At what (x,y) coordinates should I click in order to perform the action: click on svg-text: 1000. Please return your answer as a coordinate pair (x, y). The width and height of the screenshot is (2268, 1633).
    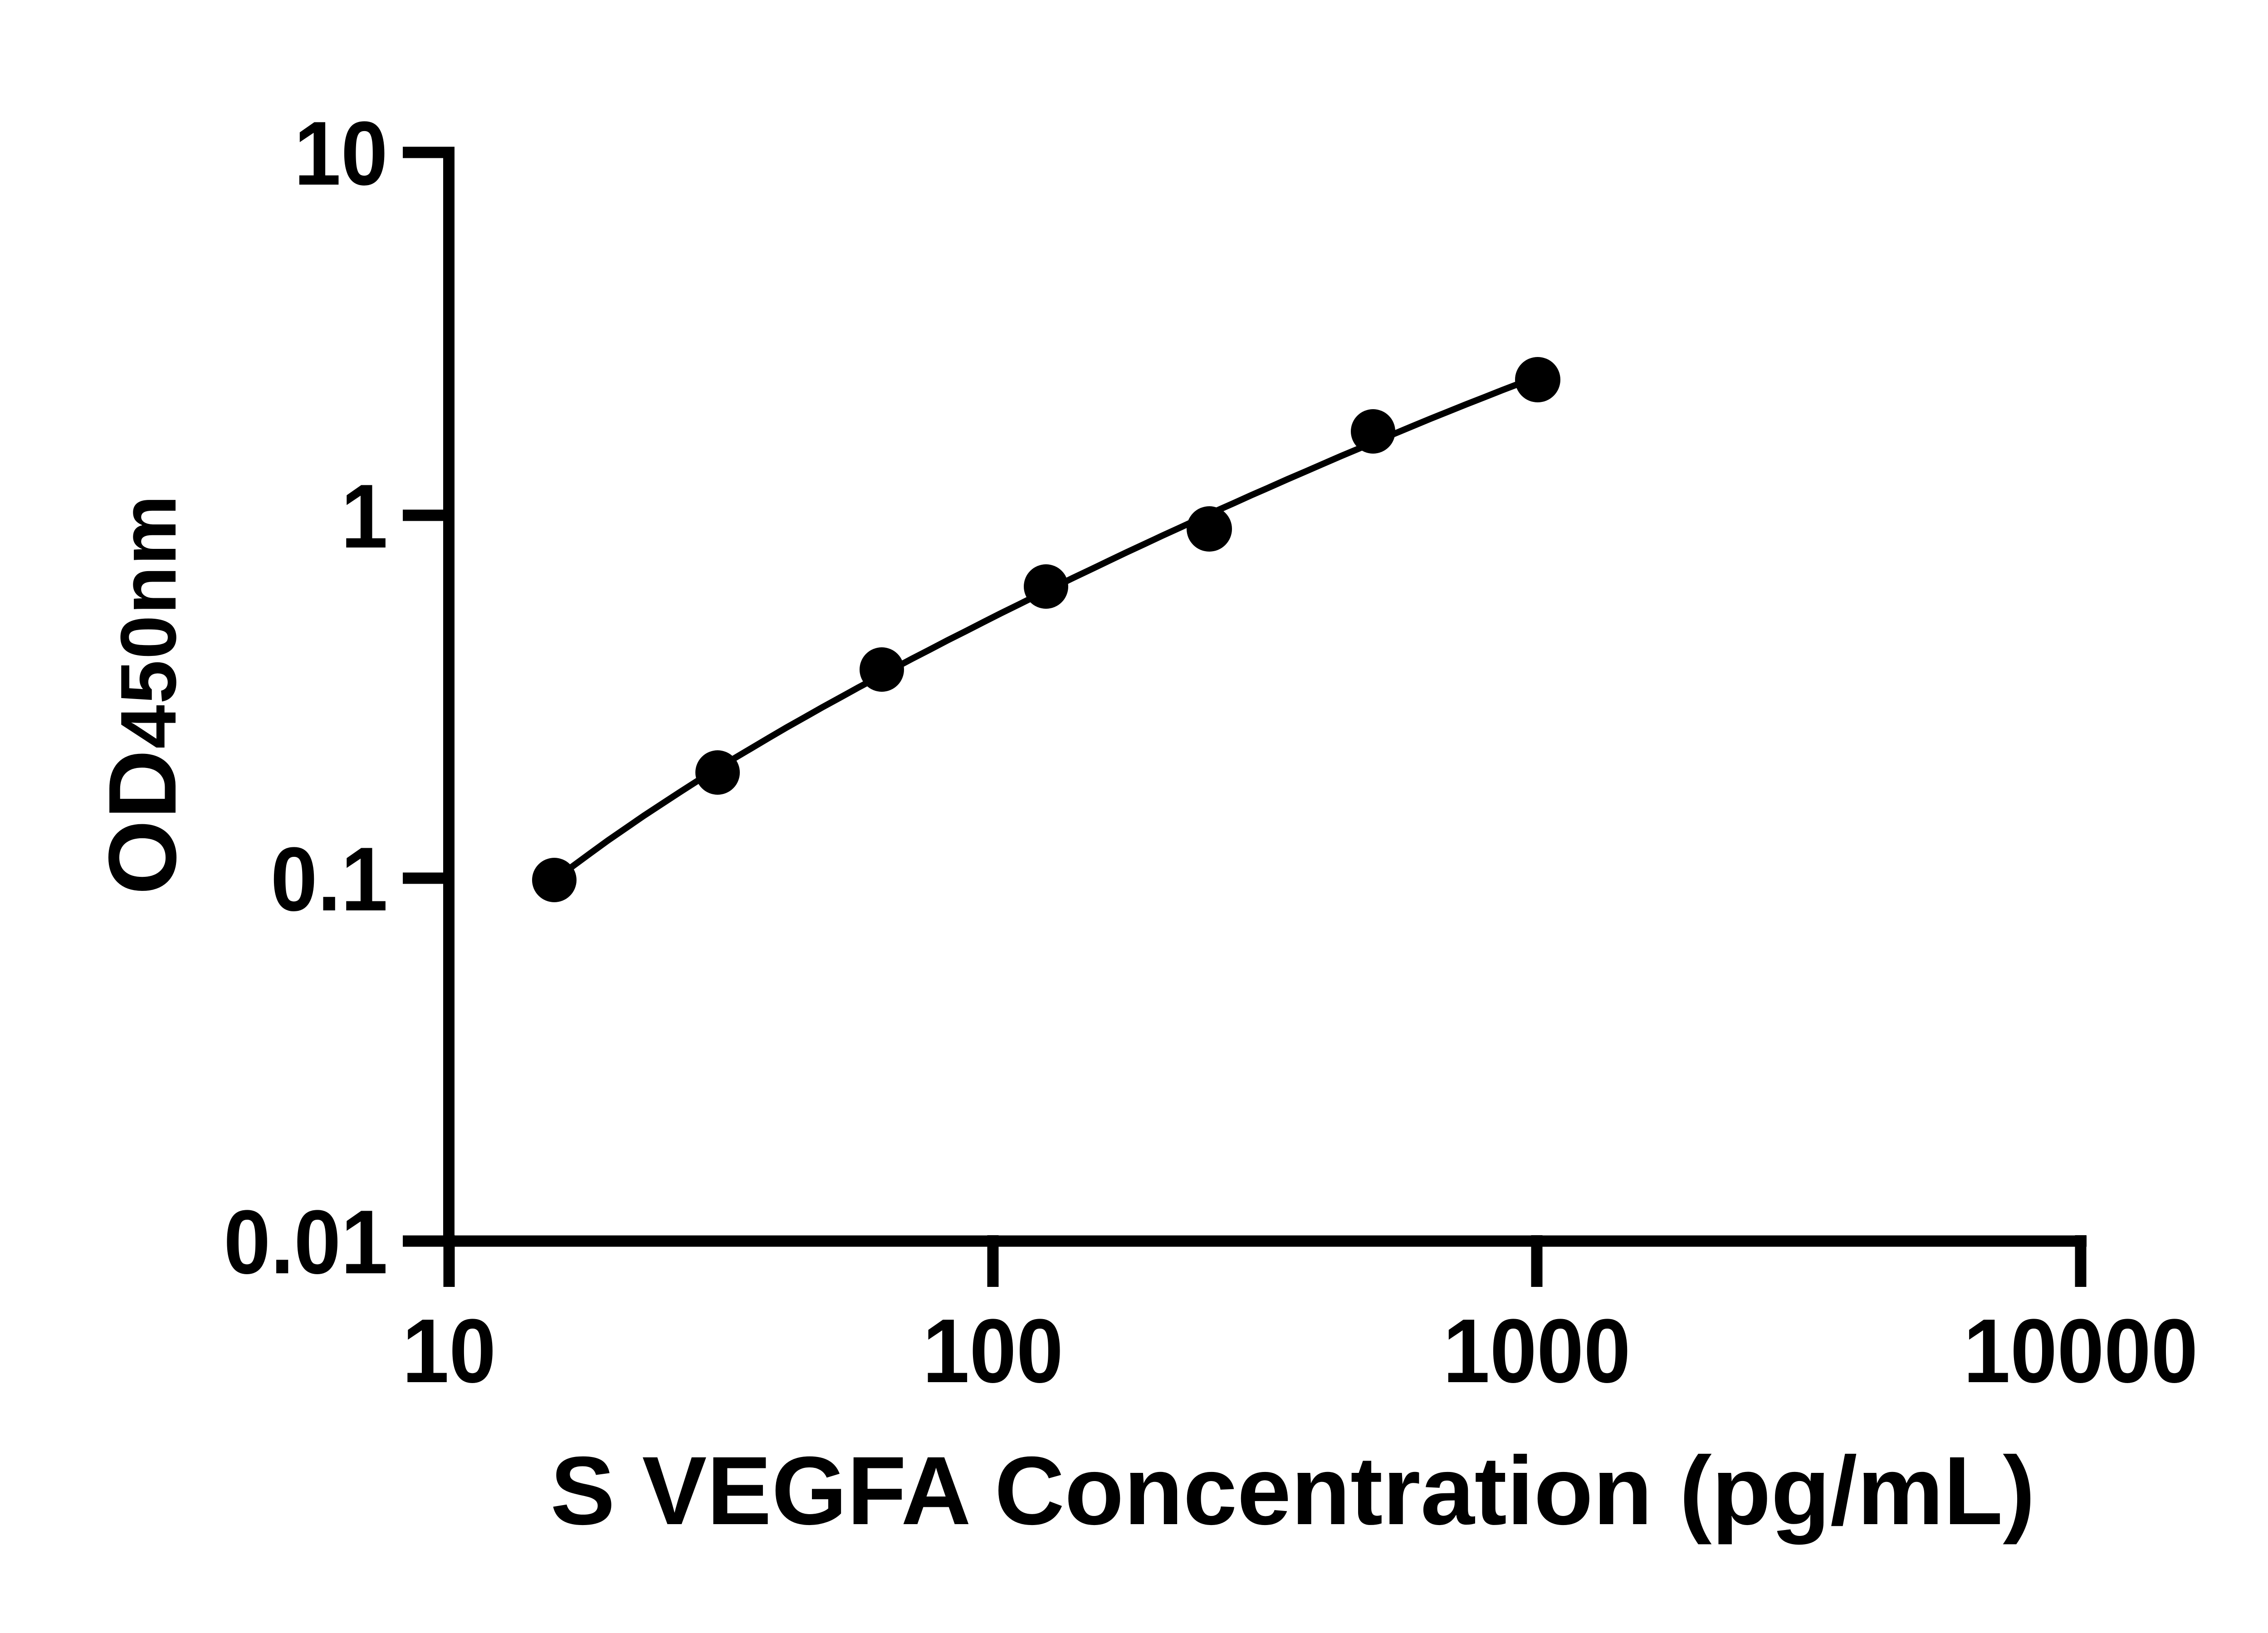
    Looking at the image, I should click on (1537, 1351).